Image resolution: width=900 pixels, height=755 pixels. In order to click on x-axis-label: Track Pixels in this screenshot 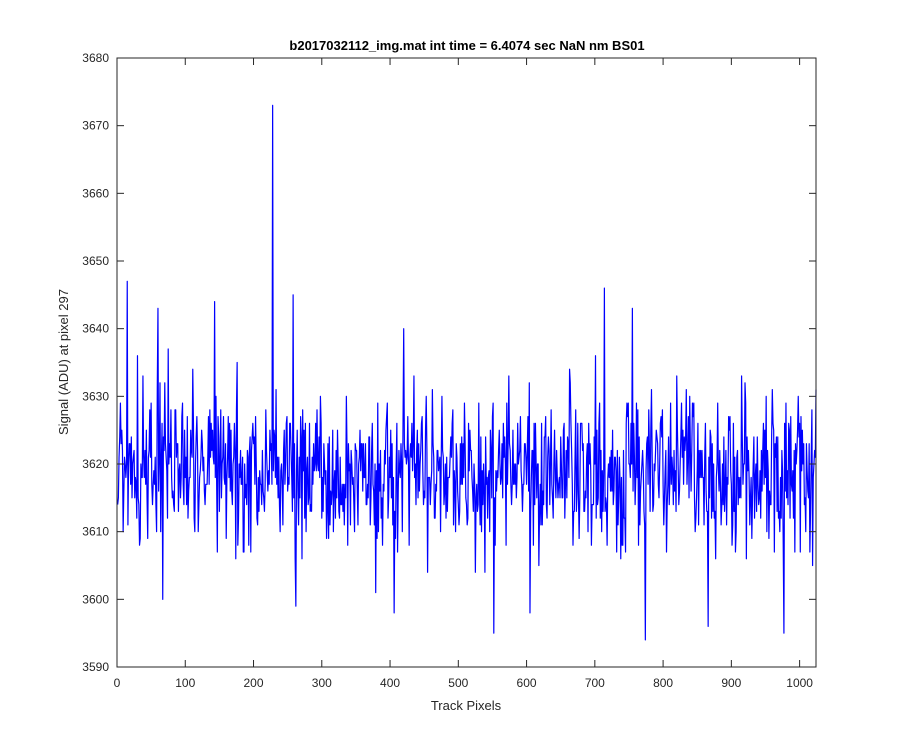, I will do `click(466, 705)`.